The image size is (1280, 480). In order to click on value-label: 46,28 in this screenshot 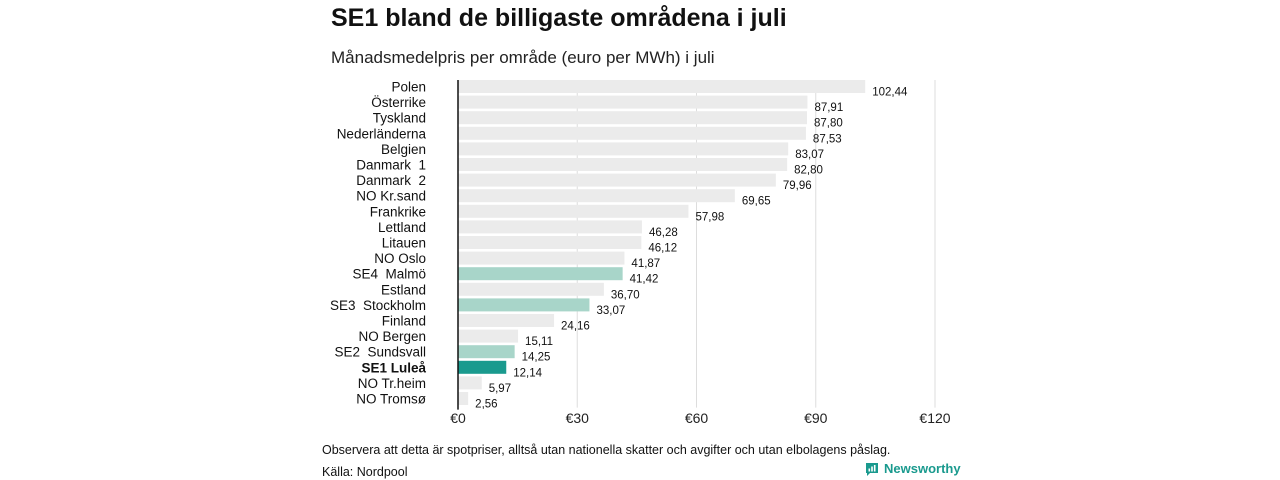, I will do `click(663, 233)`.